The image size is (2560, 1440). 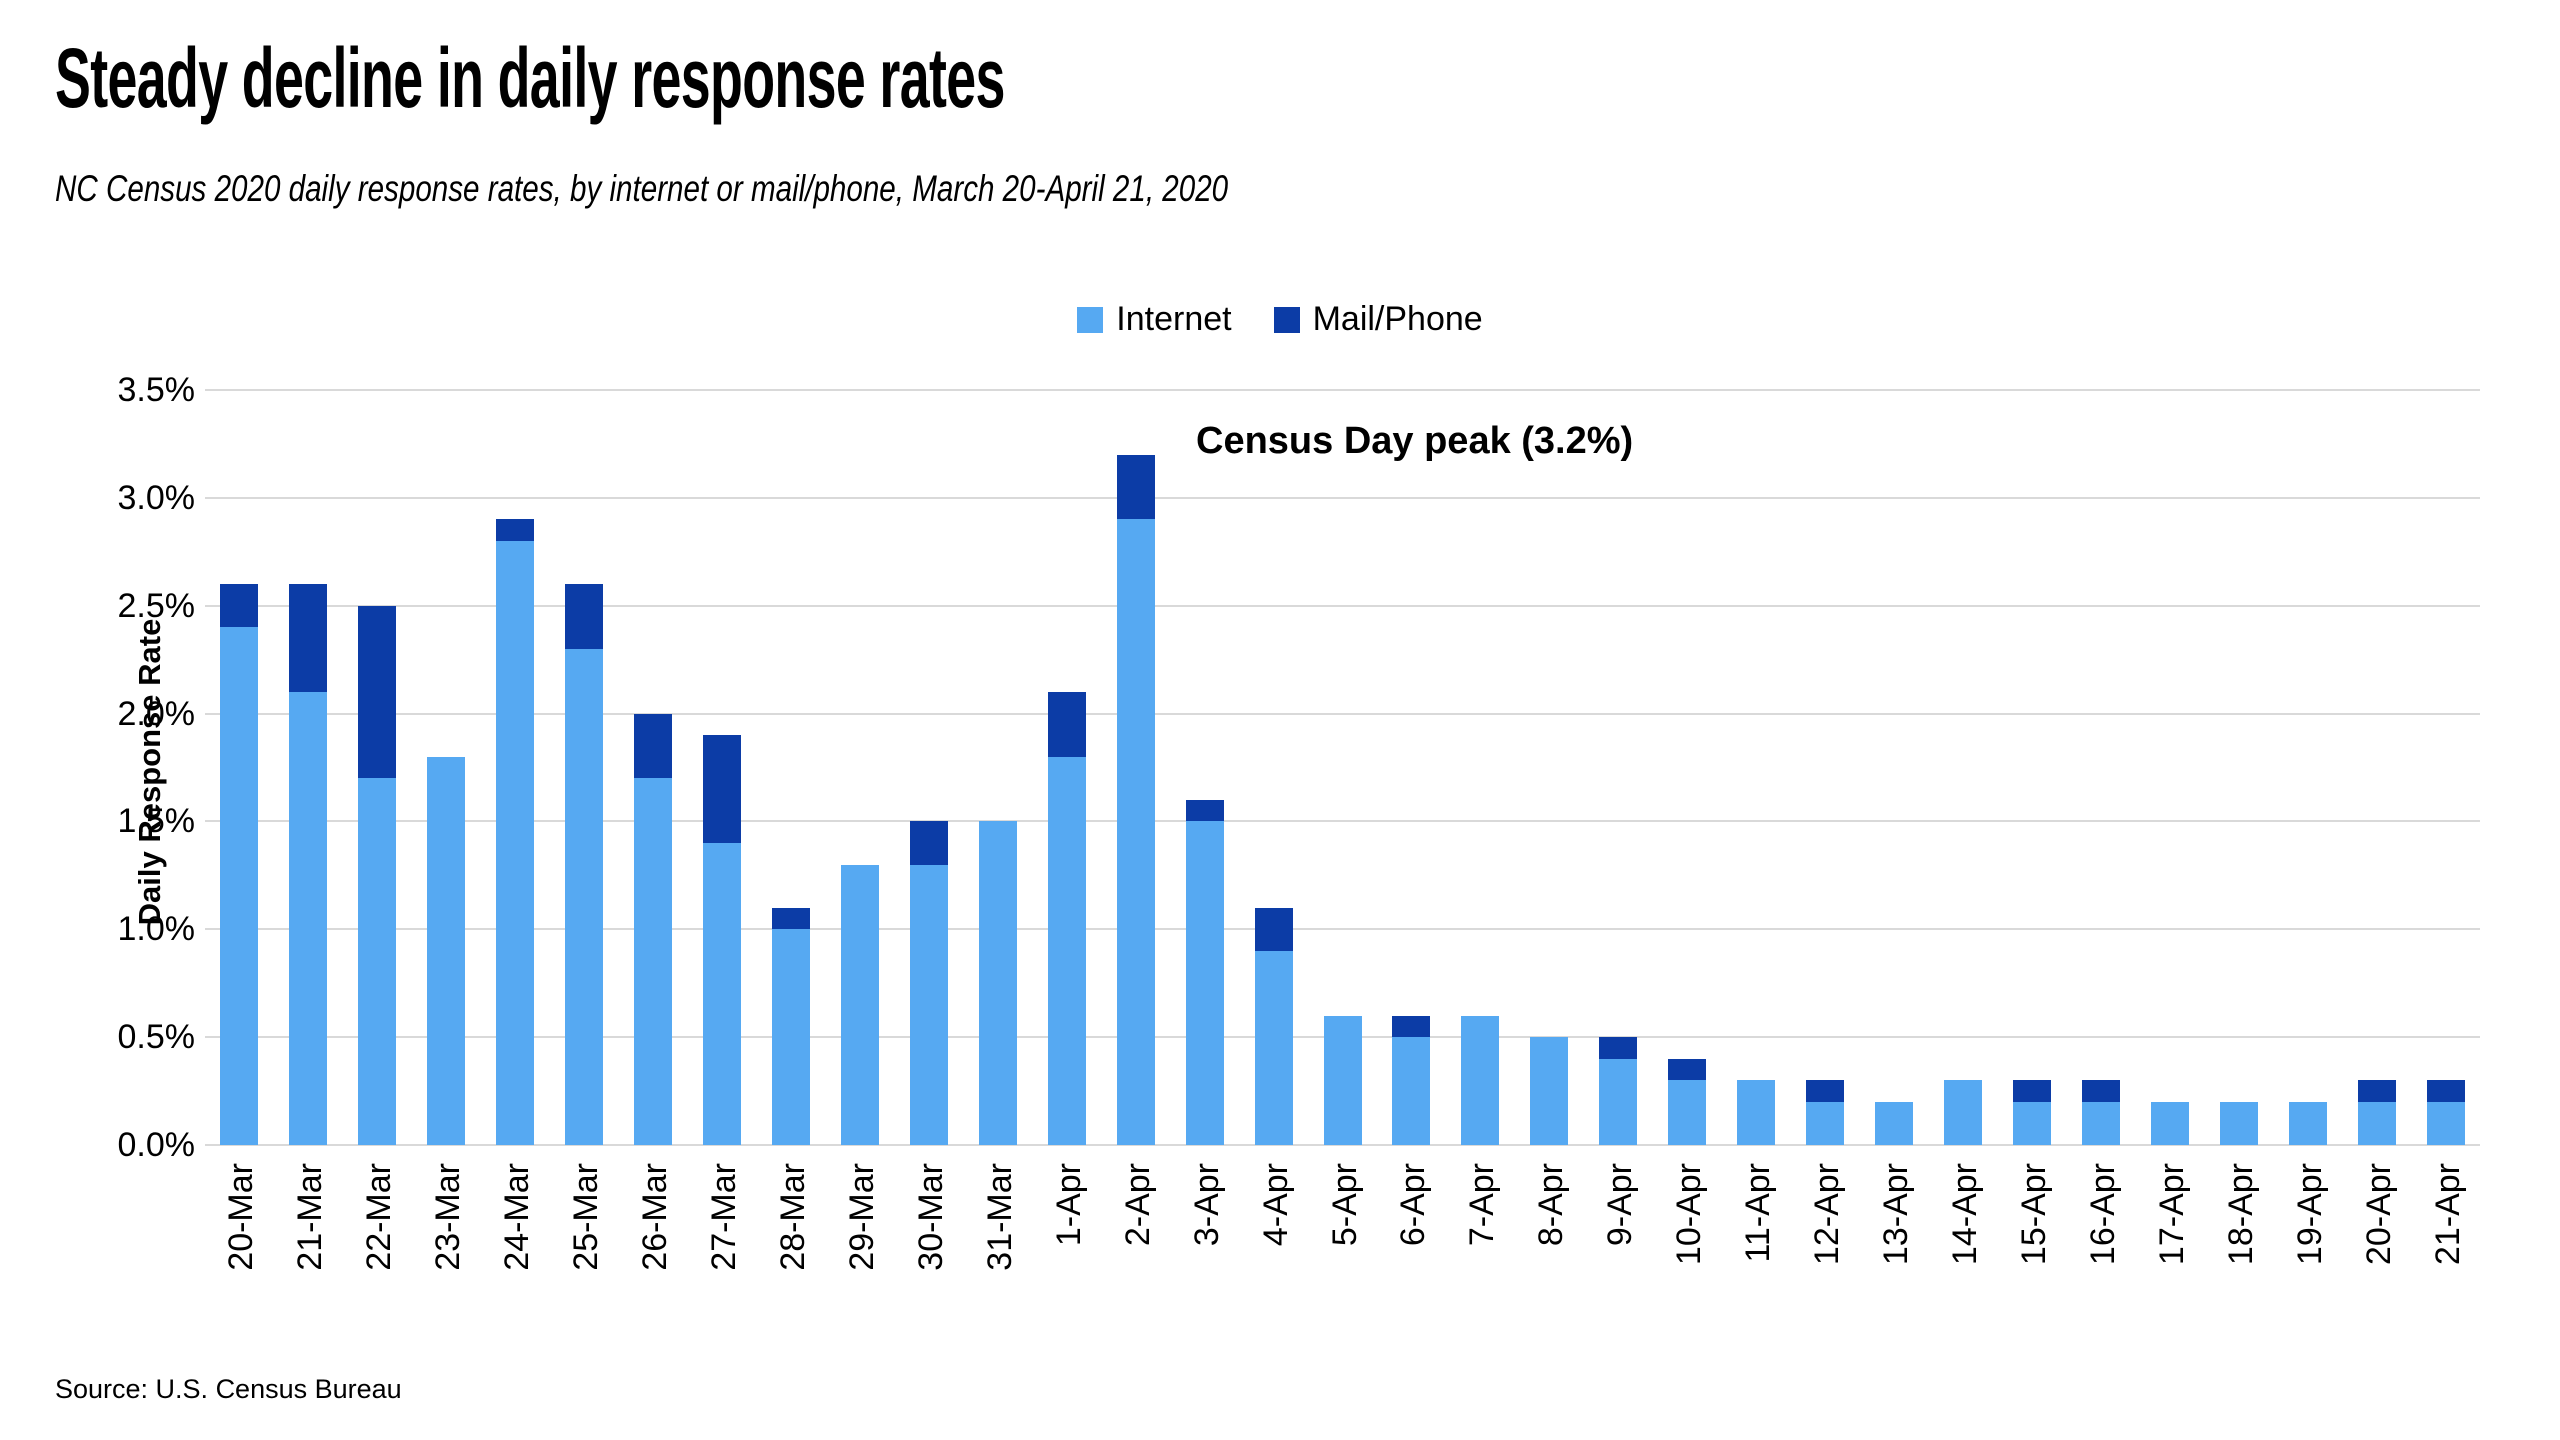 I want to click on x-tick-label: 26-Mar, so click(x=655, y=1217).